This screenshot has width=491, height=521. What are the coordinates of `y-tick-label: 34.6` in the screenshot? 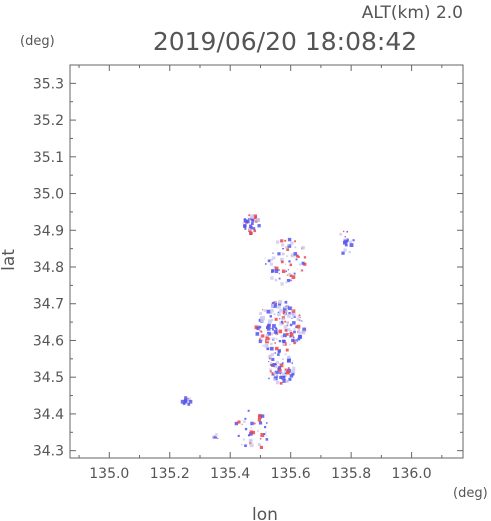 It's located at (48, 341).